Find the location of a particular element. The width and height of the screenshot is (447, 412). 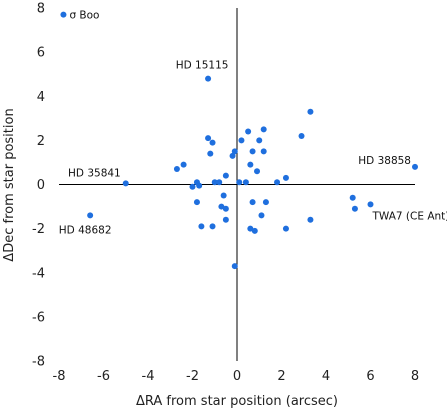

x-tick-label: -8 is located at coordinates (59, 376).